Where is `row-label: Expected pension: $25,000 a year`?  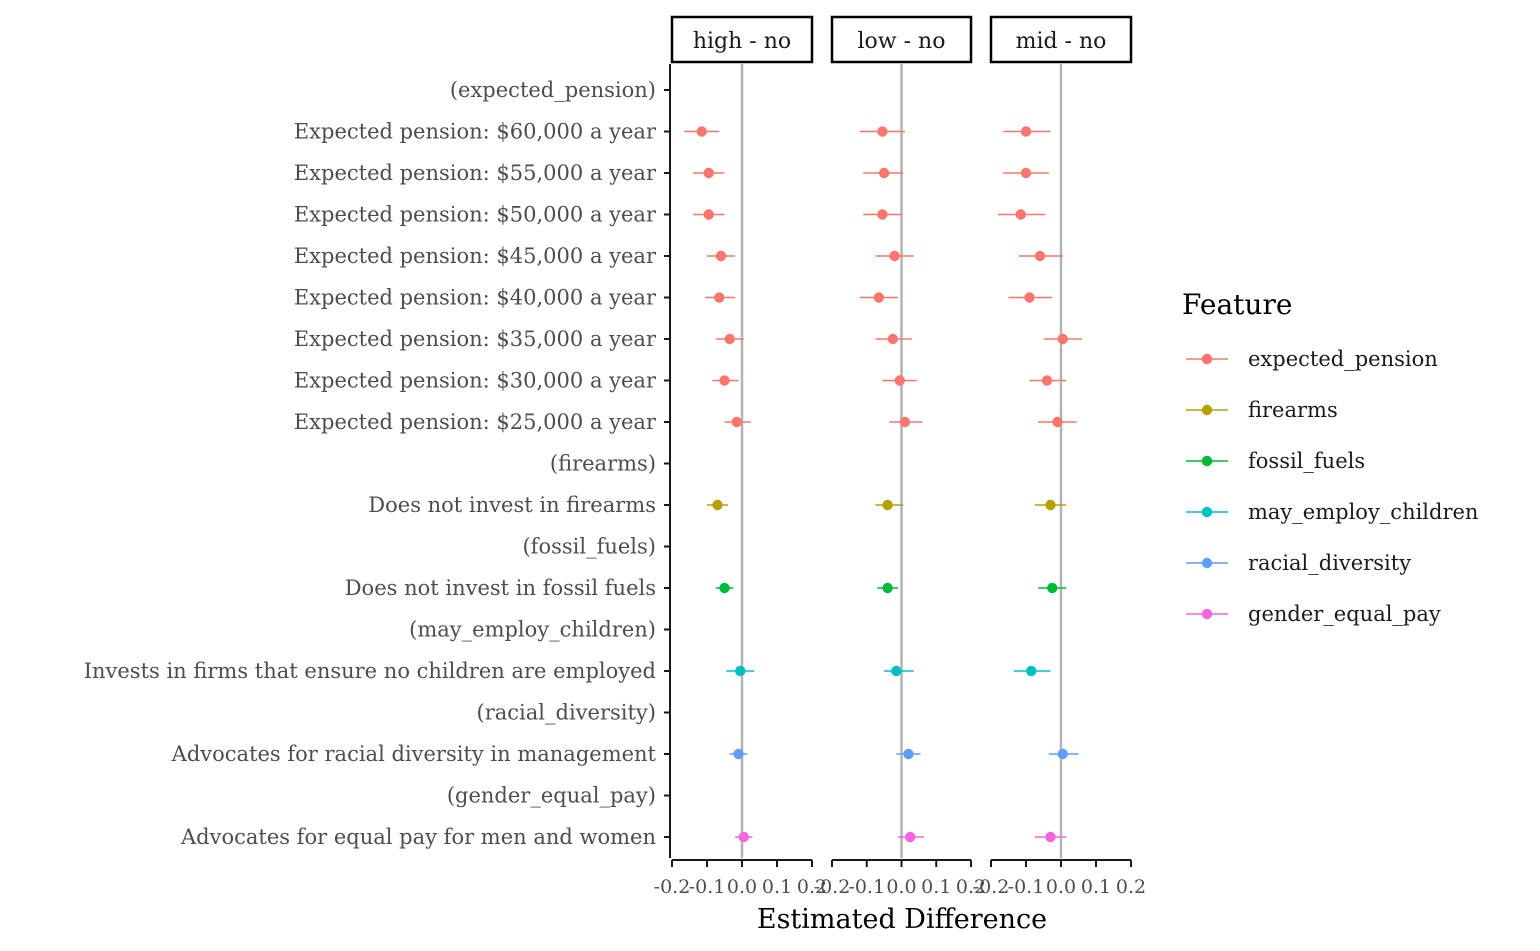 row-label: Expected pension: $25,000 a year is located at coordinates (475, 422).